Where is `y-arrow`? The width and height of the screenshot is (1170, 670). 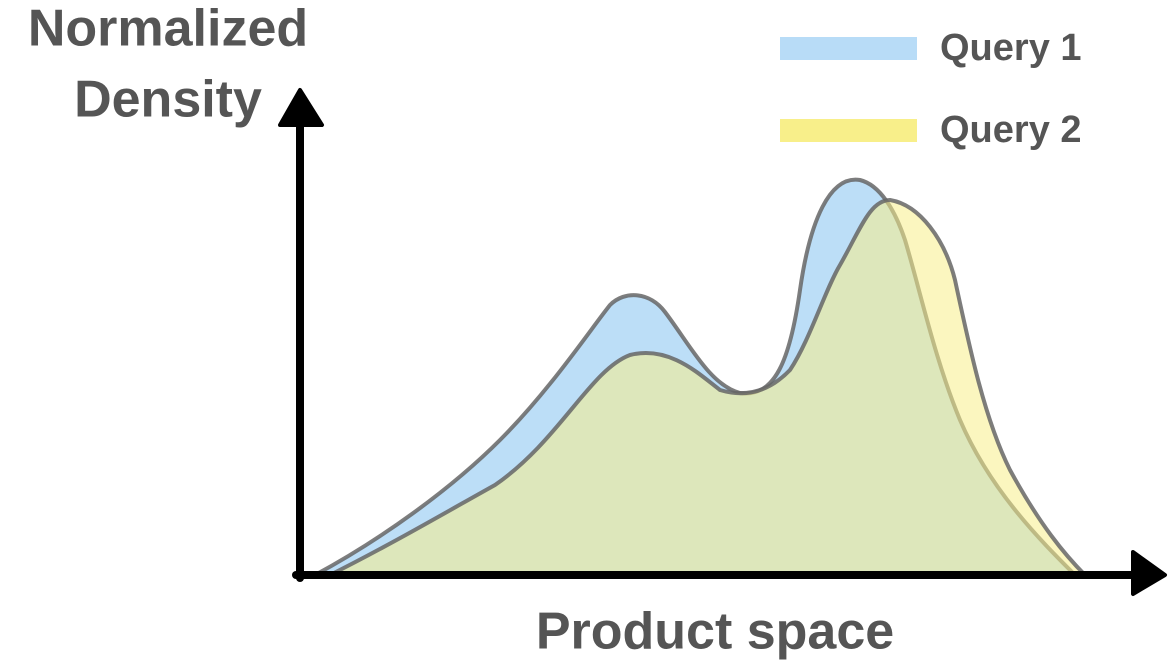 y-arrow is located at coordinates (301, 107).